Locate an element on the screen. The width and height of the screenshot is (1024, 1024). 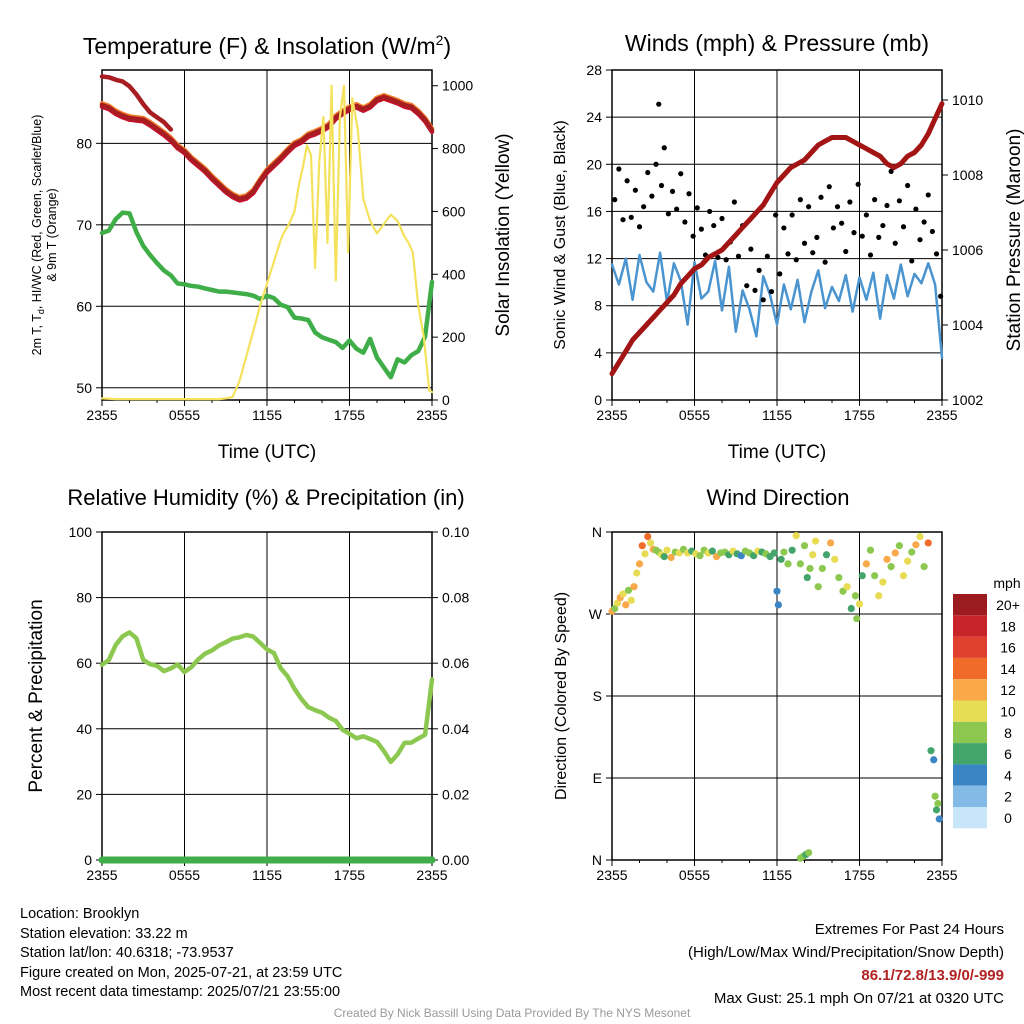
temp-series-solar-insolation is located at coordinates (267, 242).